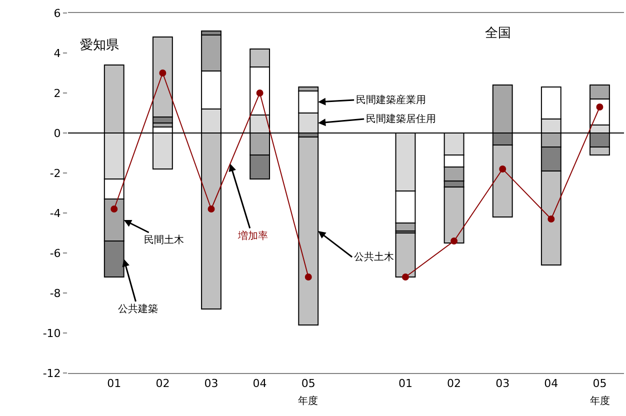  I want to click on text: 年度, so click(600, 401).